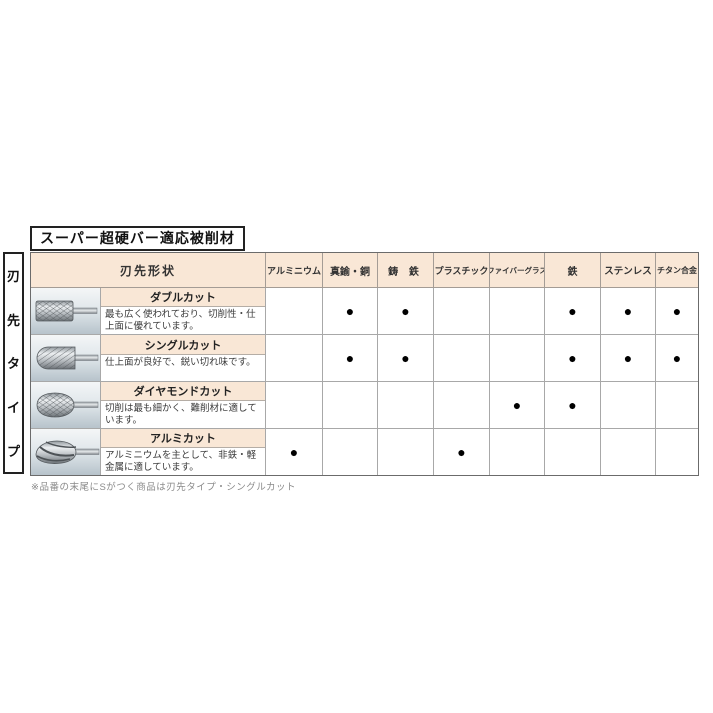 The width and height of the screenshot is (713, 713). I want to click on diamond-cut-bur-image, so click(66, 405).